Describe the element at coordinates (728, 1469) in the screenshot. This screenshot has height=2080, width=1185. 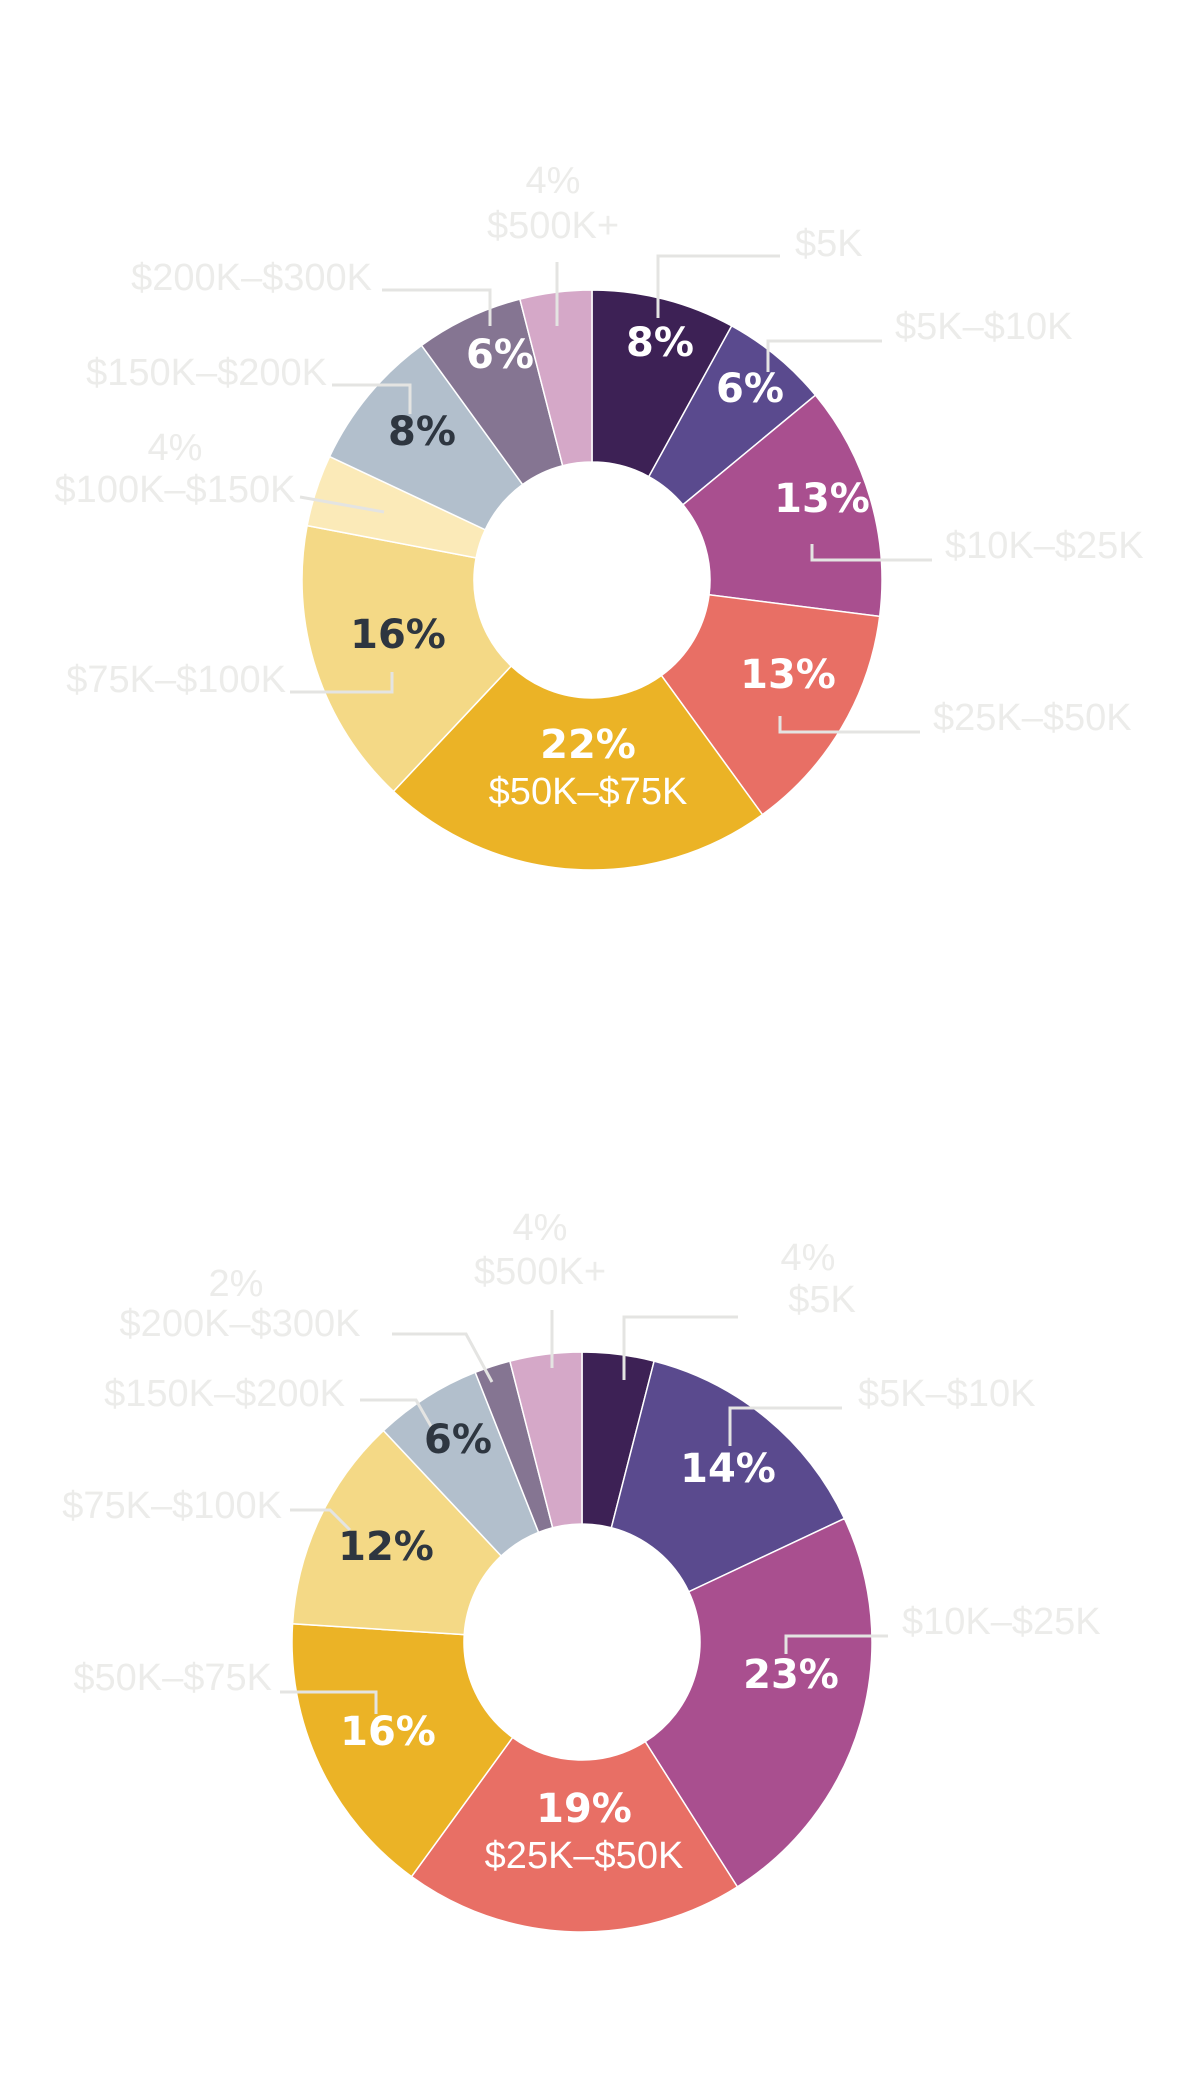
I see `slice-pct-label-5k_10k: 14%` at that location.